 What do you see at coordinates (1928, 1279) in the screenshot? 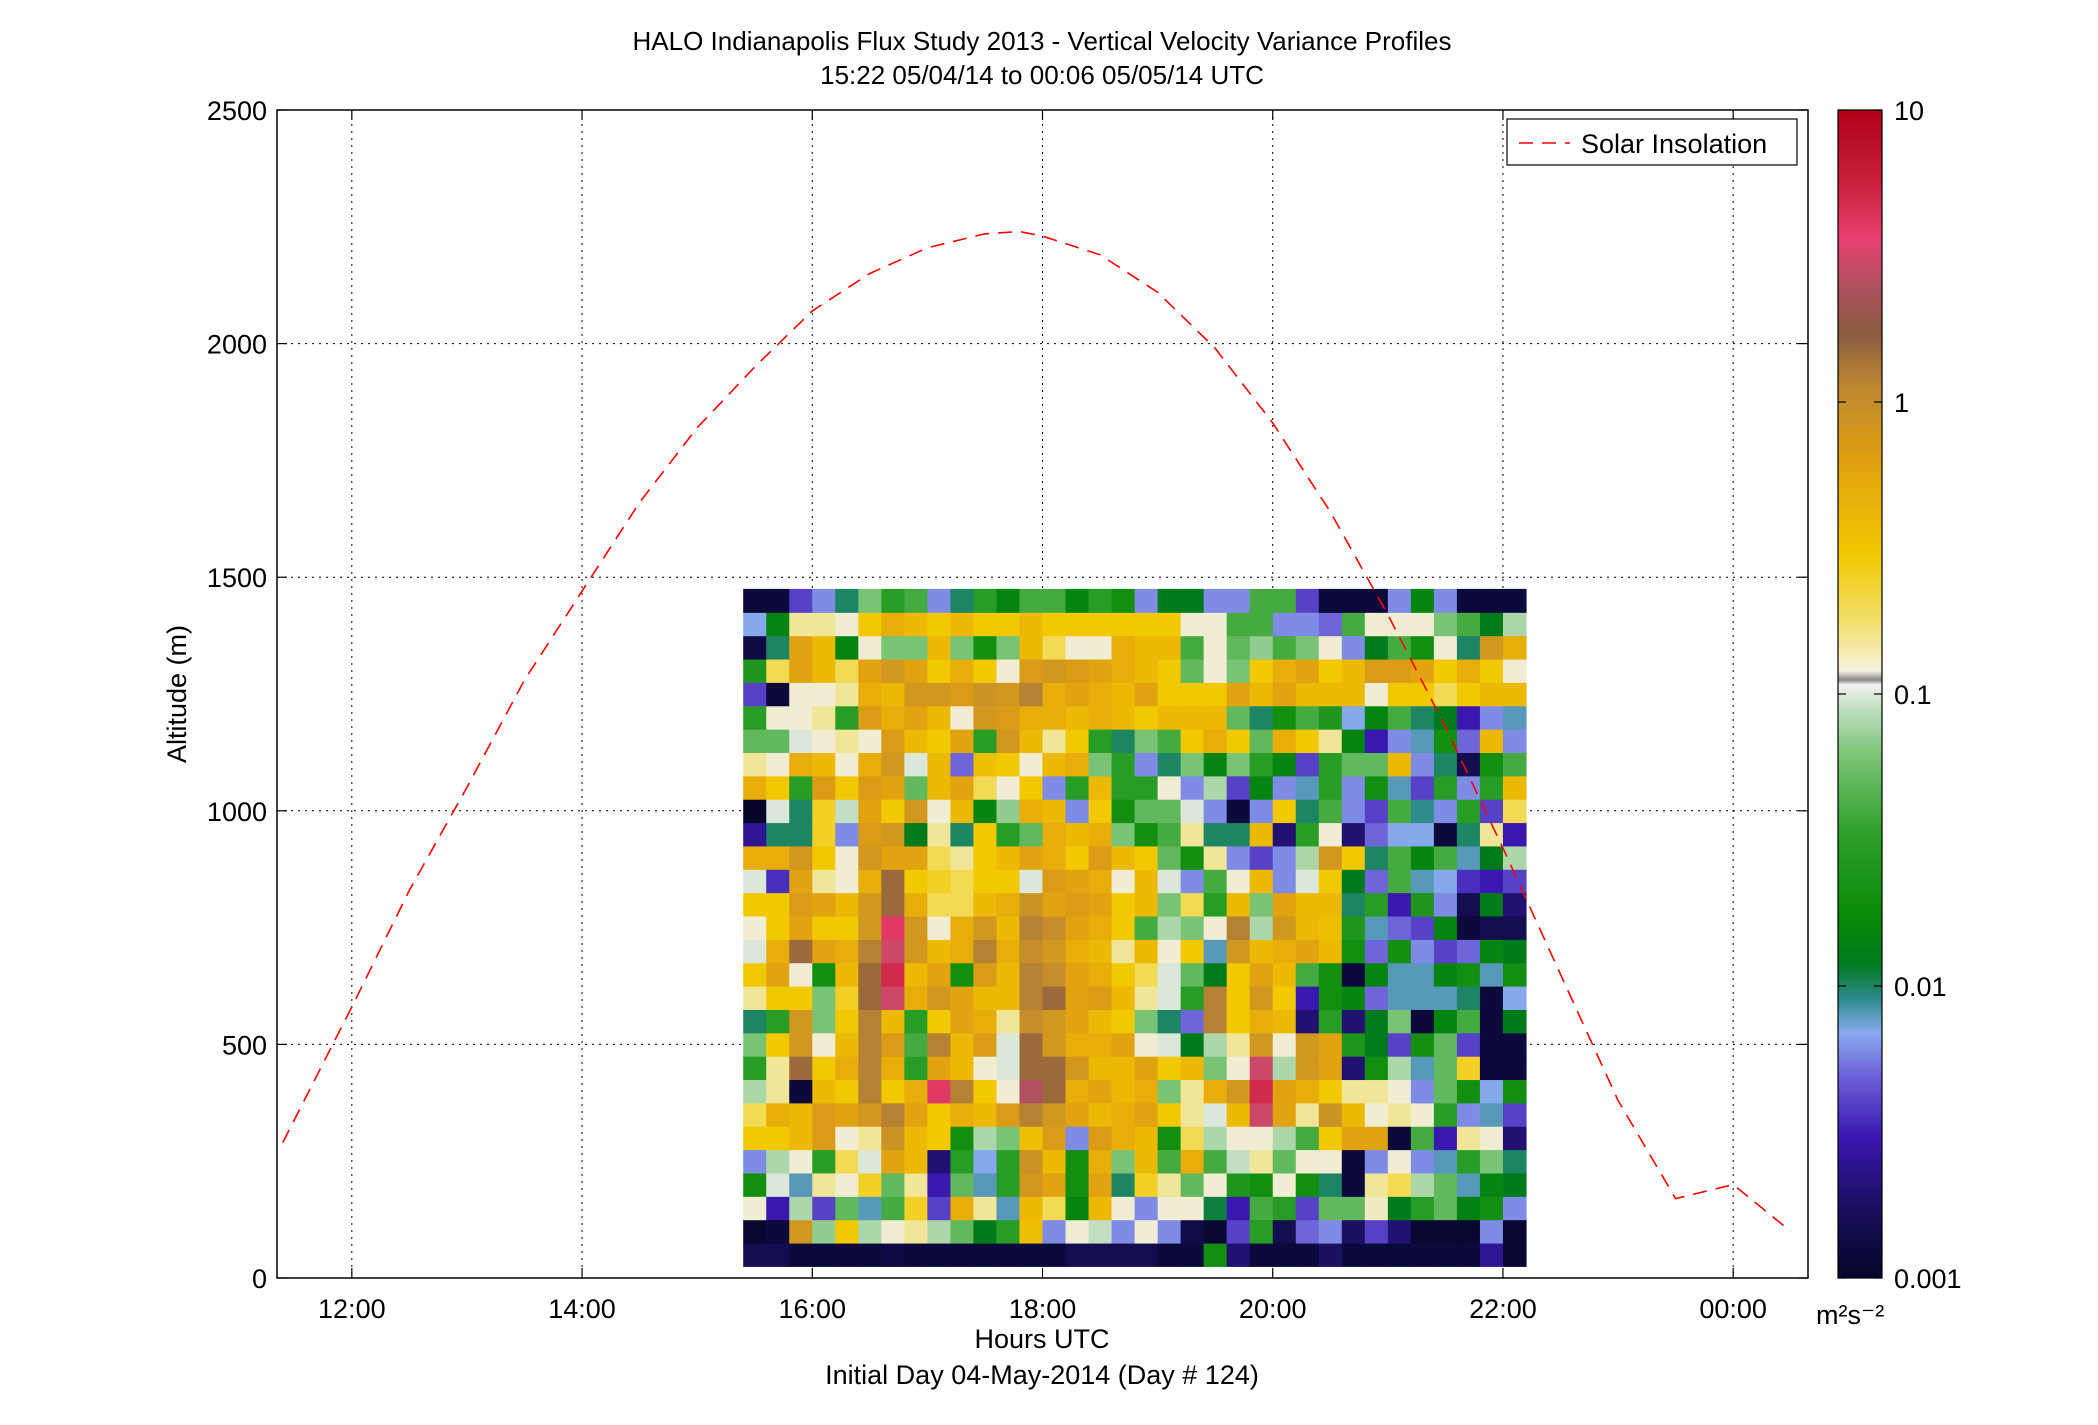
I see `colorbar-tick-label: 0.001` at bounding box center [1928, 1279].